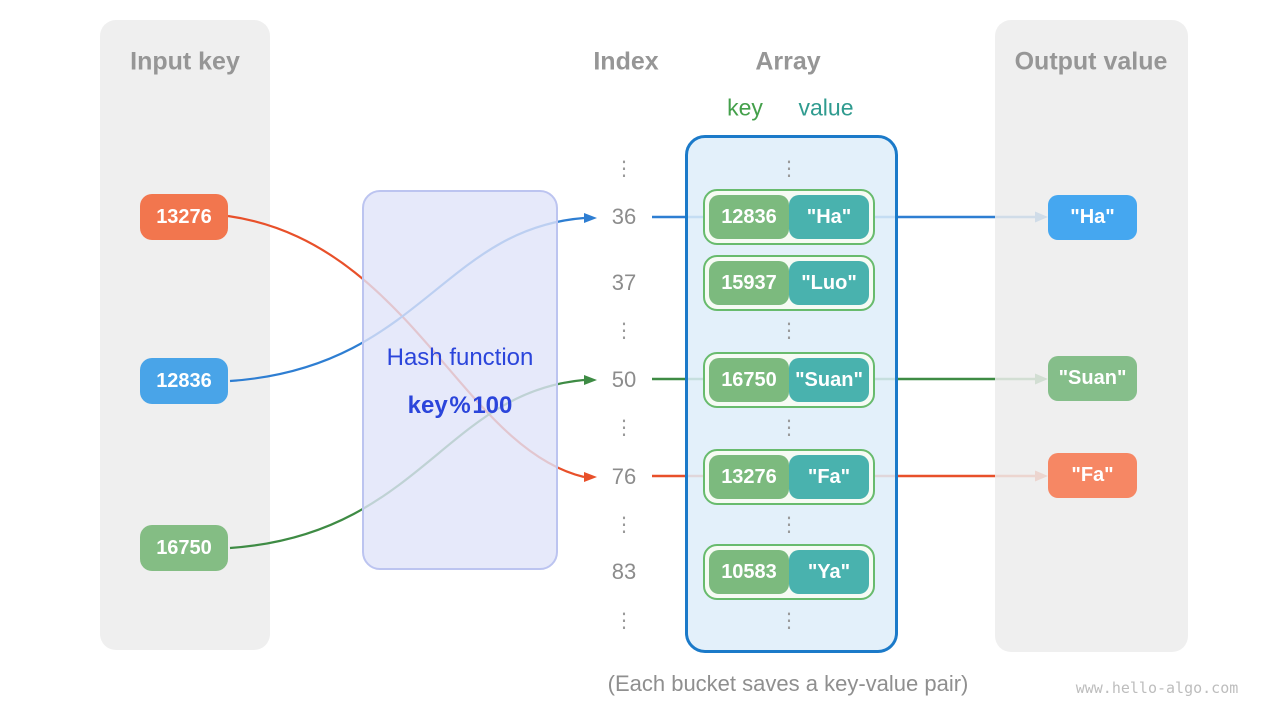  I want to click on bucket-50-key: 16750, so click(749, 380).